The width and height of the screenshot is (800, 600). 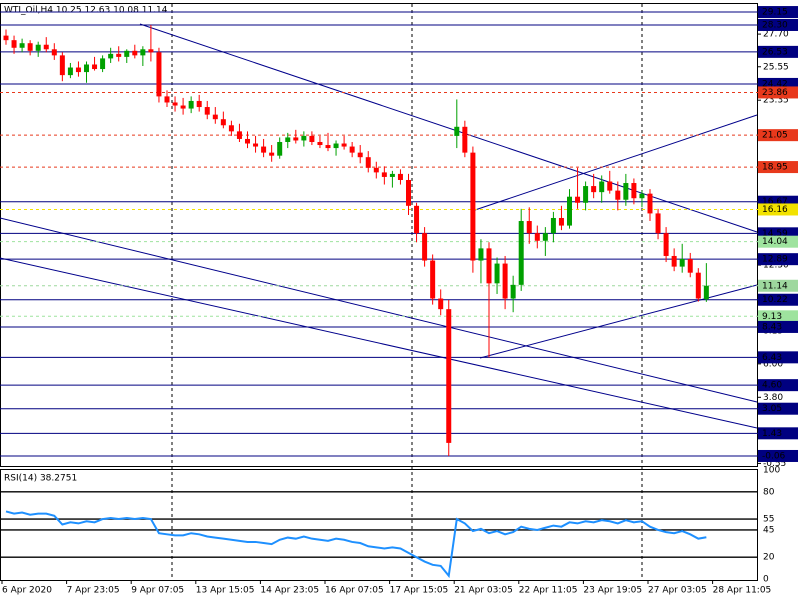 I want to click on x-tick-label: 9 Apr 07:05, so click(x=157, y=591).